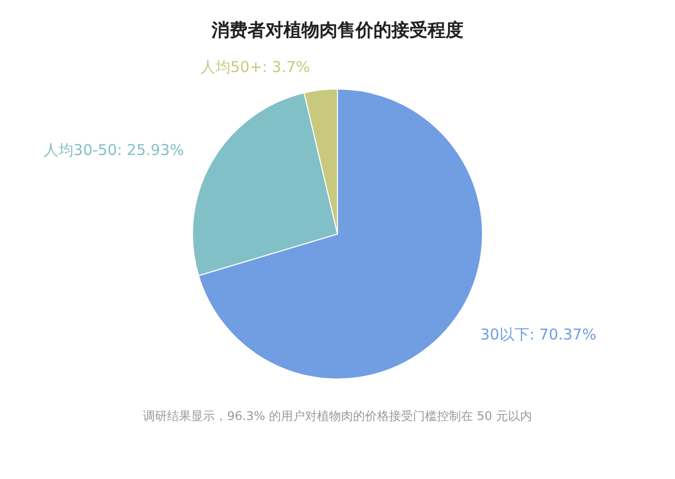 This screenshot has height=479, width=675. Describe the element at coordinates (150, 149) in the screenshot. I see `data-label: : 25.93%` at that location.